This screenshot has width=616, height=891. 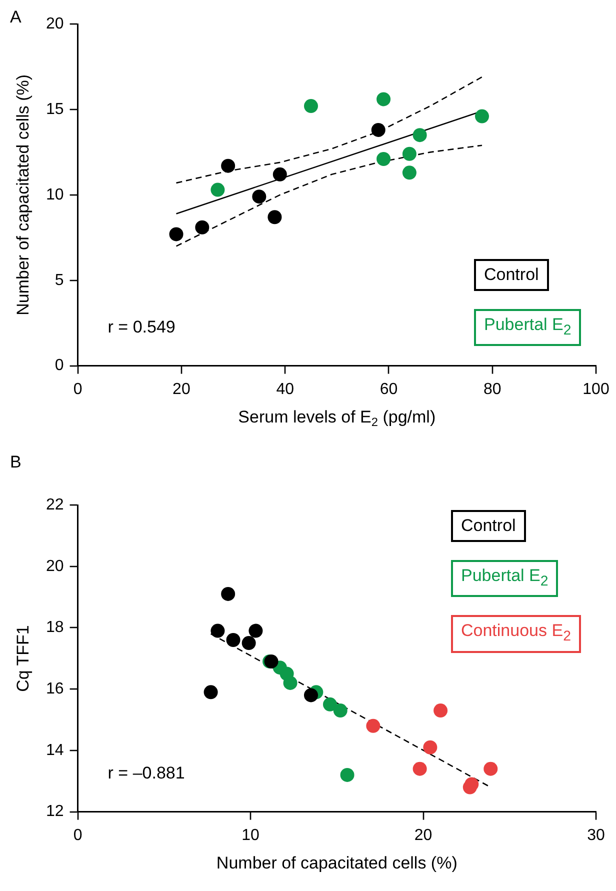 I want to click on x-tick-label: 30, so click(x=596, y=835).